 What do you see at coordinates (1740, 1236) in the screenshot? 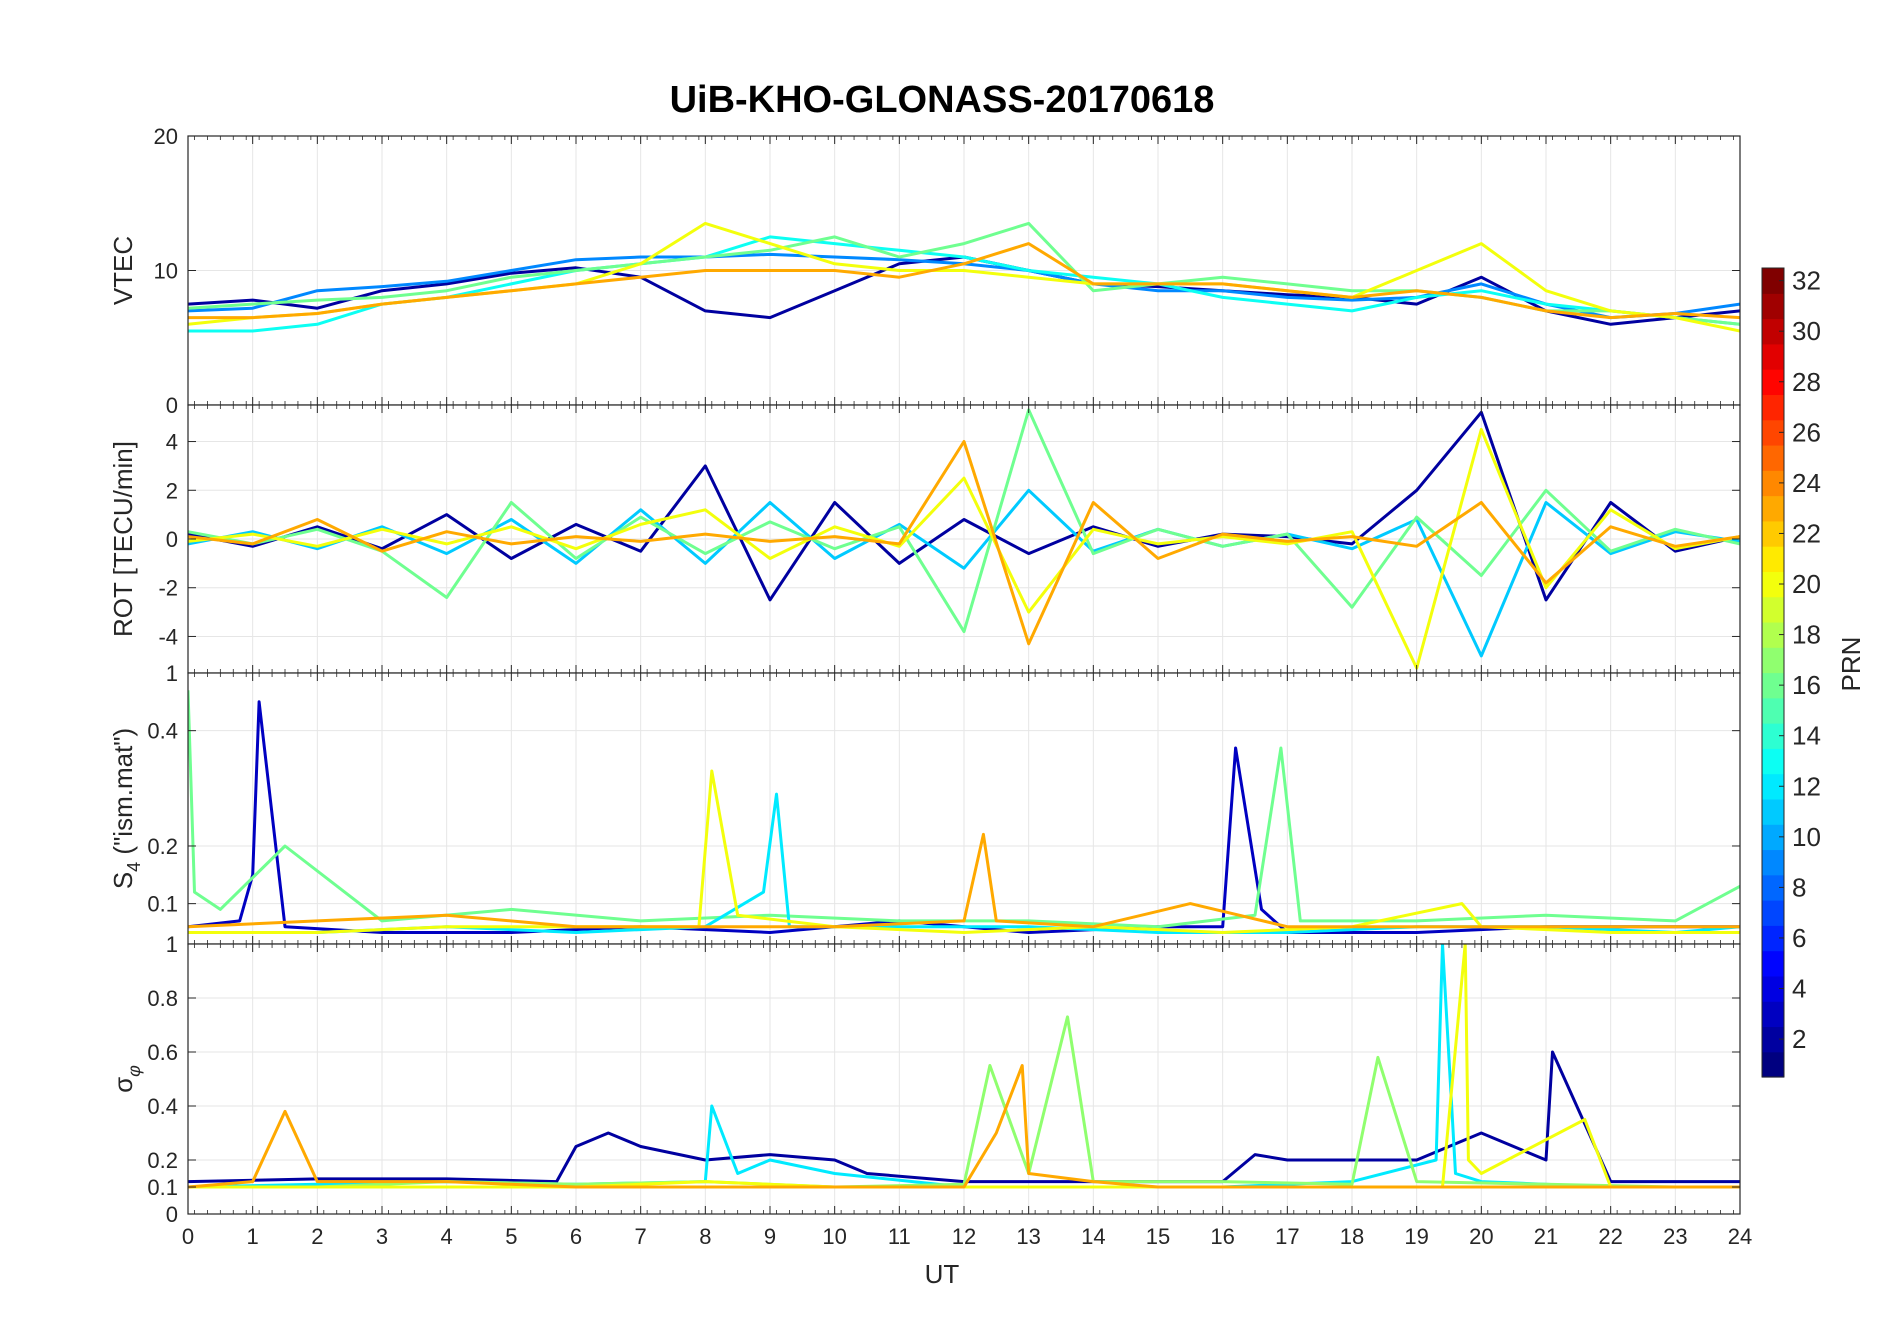
I see `x-tick-label: 24` at bounding box center [1740, 1236].